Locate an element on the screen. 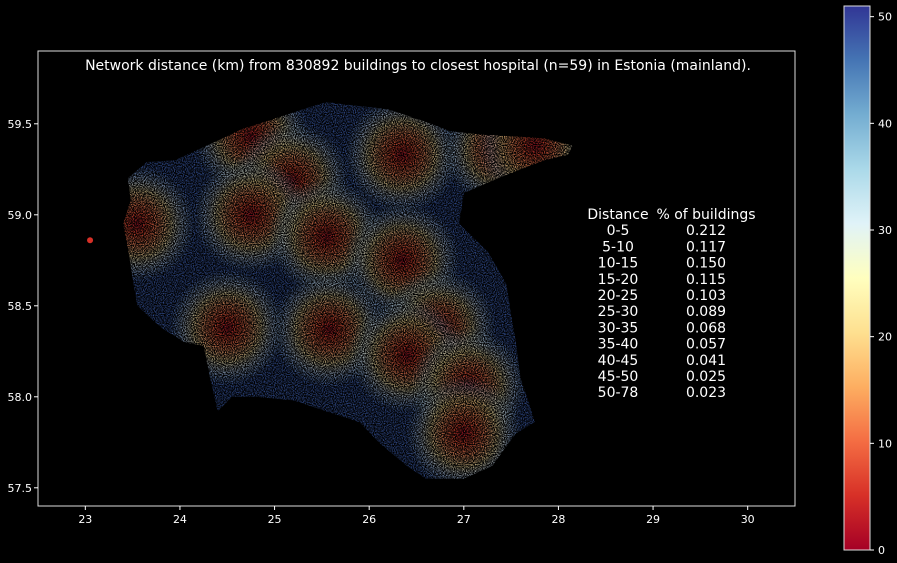 This screenshot has width=897, height=563. table-cell-percent: 0.103 is located at coordinates (706, 296).